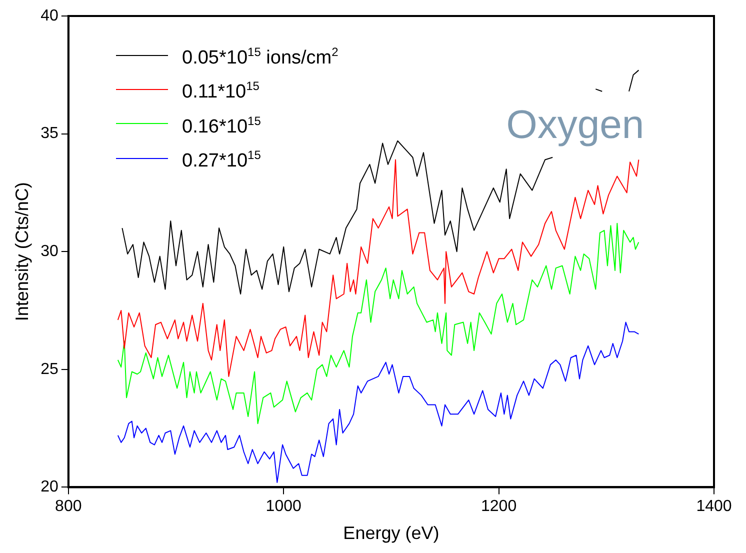 The image size is (746, 553). What do you see at coordinates (49, 487) in the screenshot?
I see `y-tick-label: 20` at bounding box center [49, 487].